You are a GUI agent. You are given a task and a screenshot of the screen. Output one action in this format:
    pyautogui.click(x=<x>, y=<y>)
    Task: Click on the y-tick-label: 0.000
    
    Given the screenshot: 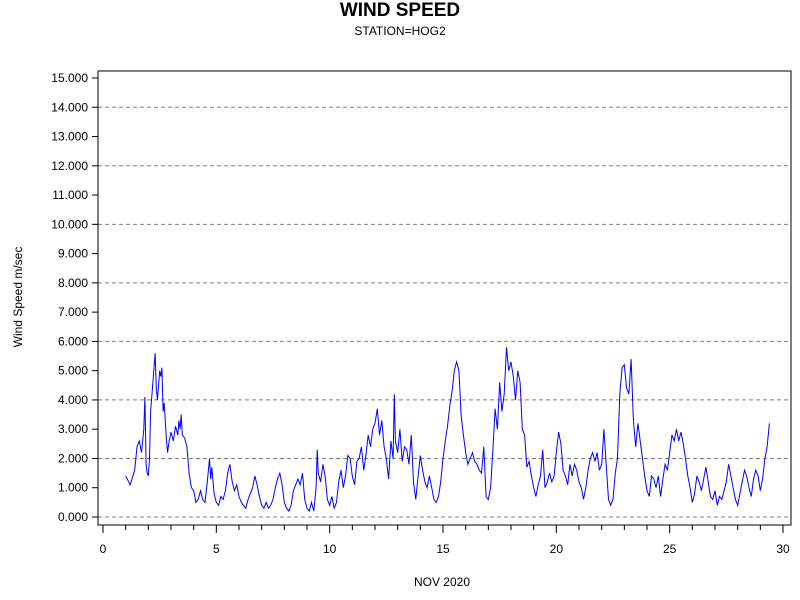 What is the action you would take?
    pyautogui.click(x=73, y=517)
    